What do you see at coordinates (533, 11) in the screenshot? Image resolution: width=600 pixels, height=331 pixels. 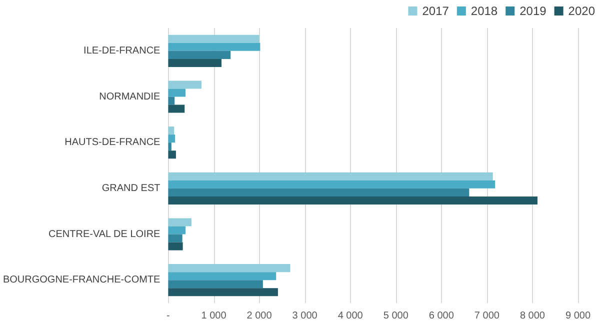 I see `legend-label: 2019` at bounding box center [533, 11].